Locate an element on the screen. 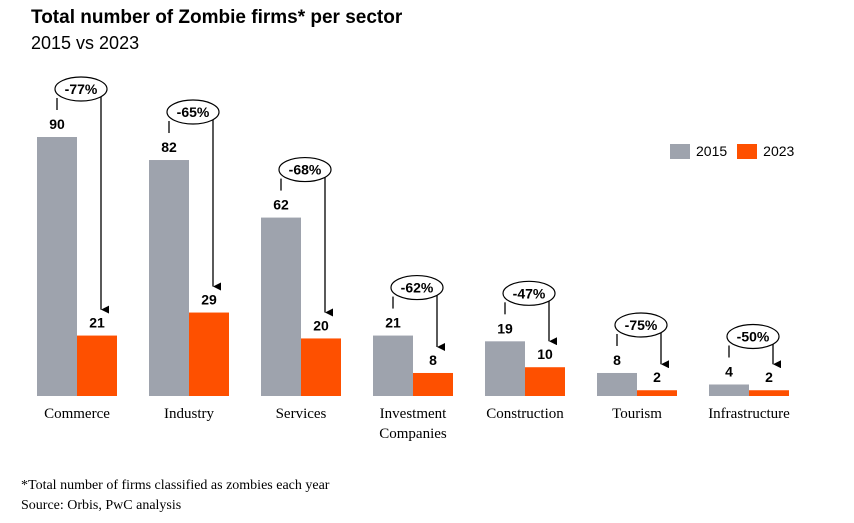 This screenshot has width=854, height=523. category-label-2-0: Services is located at coordinates (301, 414).